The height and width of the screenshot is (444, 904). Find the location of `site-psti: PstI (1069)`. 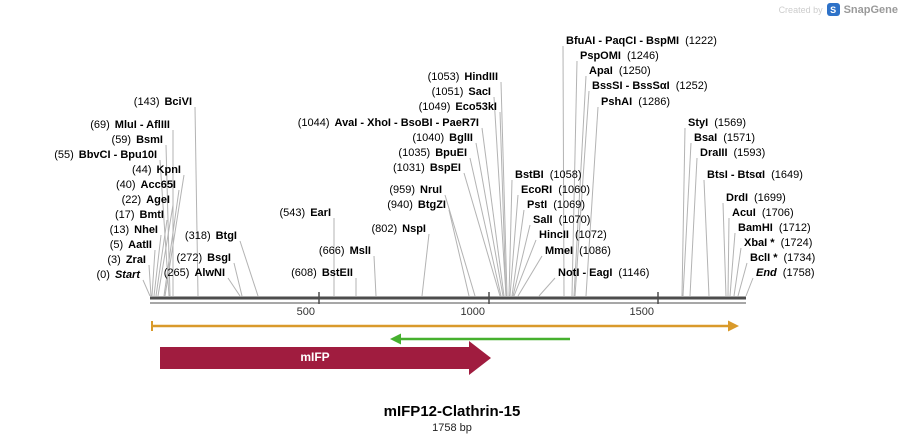

site-psti: PstI (1069) is located at coordinates (556, 205).